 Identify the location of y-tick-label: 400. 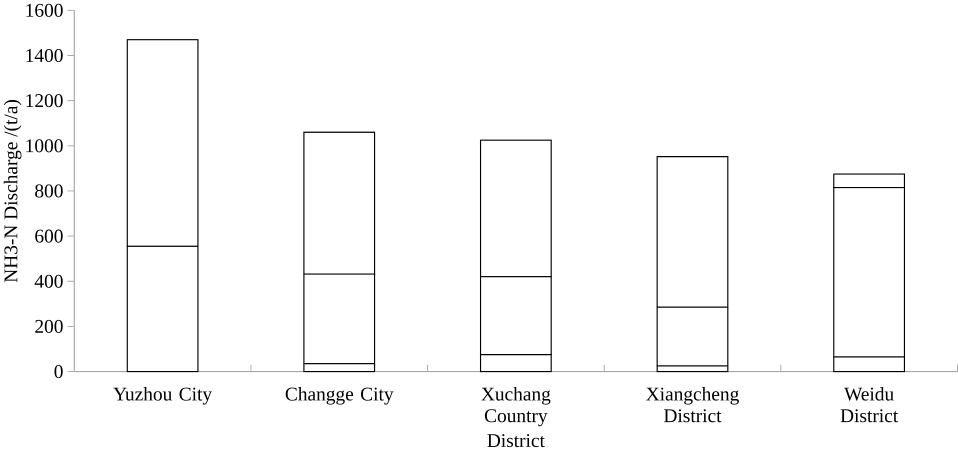
(48, 281).